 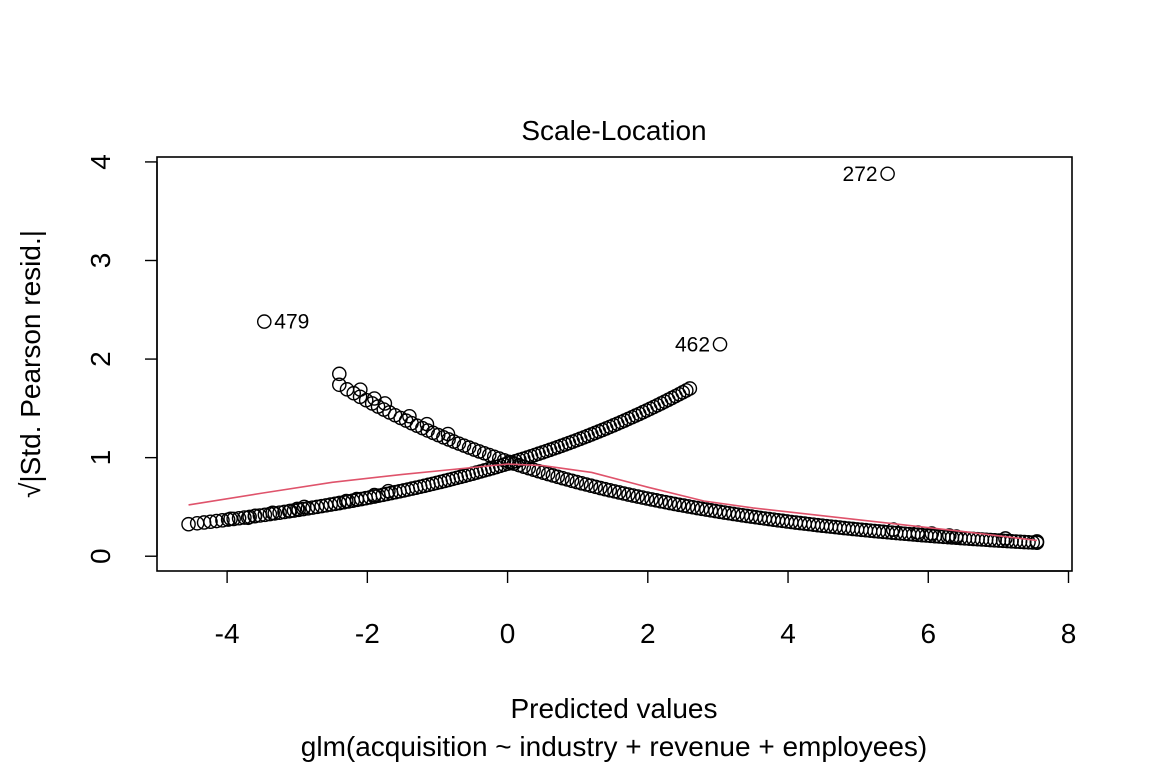 What do you see at coordinates (100, 556) in the screenshot?
I see `y-tick-label: 0` at bounding box center [100, 556].